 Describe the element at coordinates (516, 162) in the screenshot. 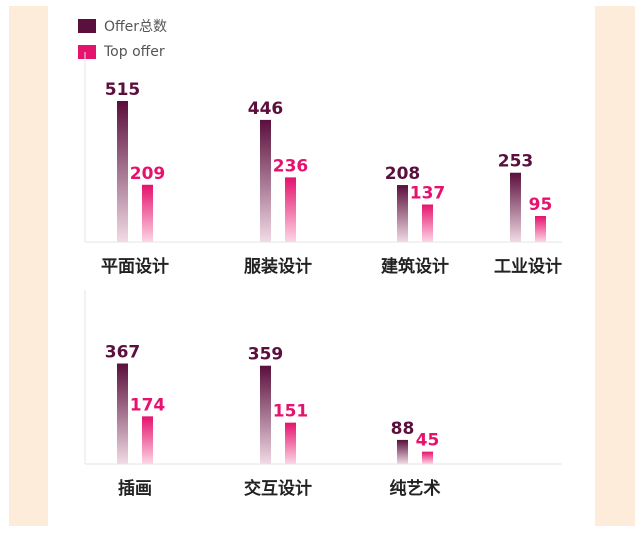

I see `data-label-offer-total: 253` at that location.